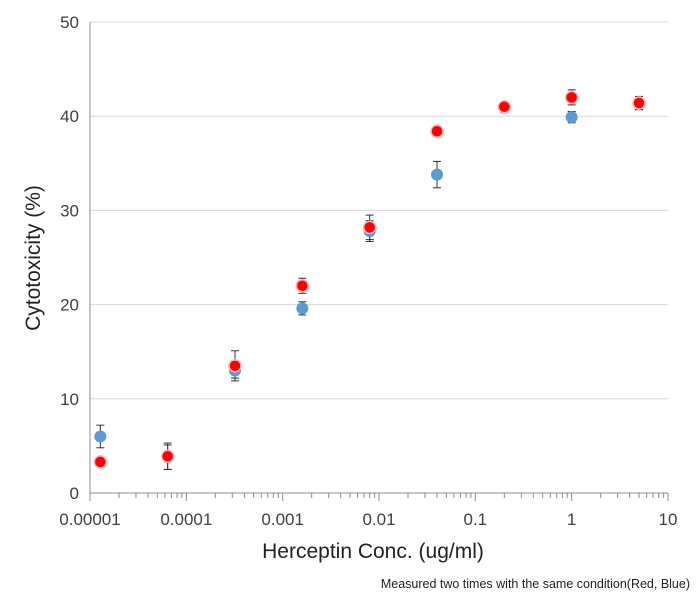 The width and height of the screenshot is (696, 600). I want to click on y-tick-label: 50, so click(69, 22).